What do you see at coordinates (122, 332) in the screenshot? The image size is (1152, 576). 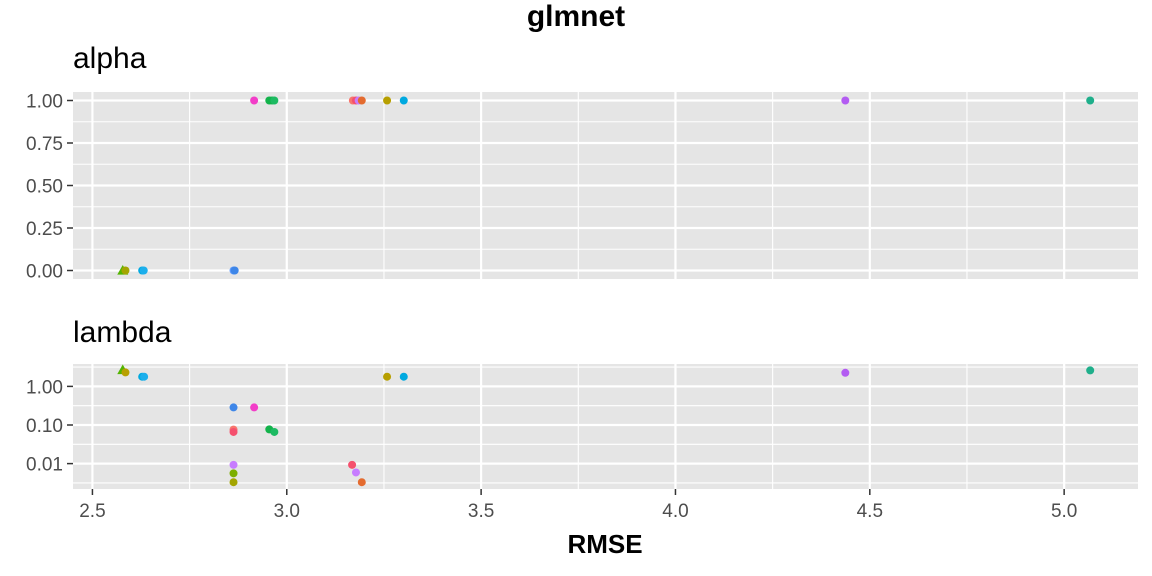 I see `facet-label-lambda: lambda` at bounding box center [122, 332].